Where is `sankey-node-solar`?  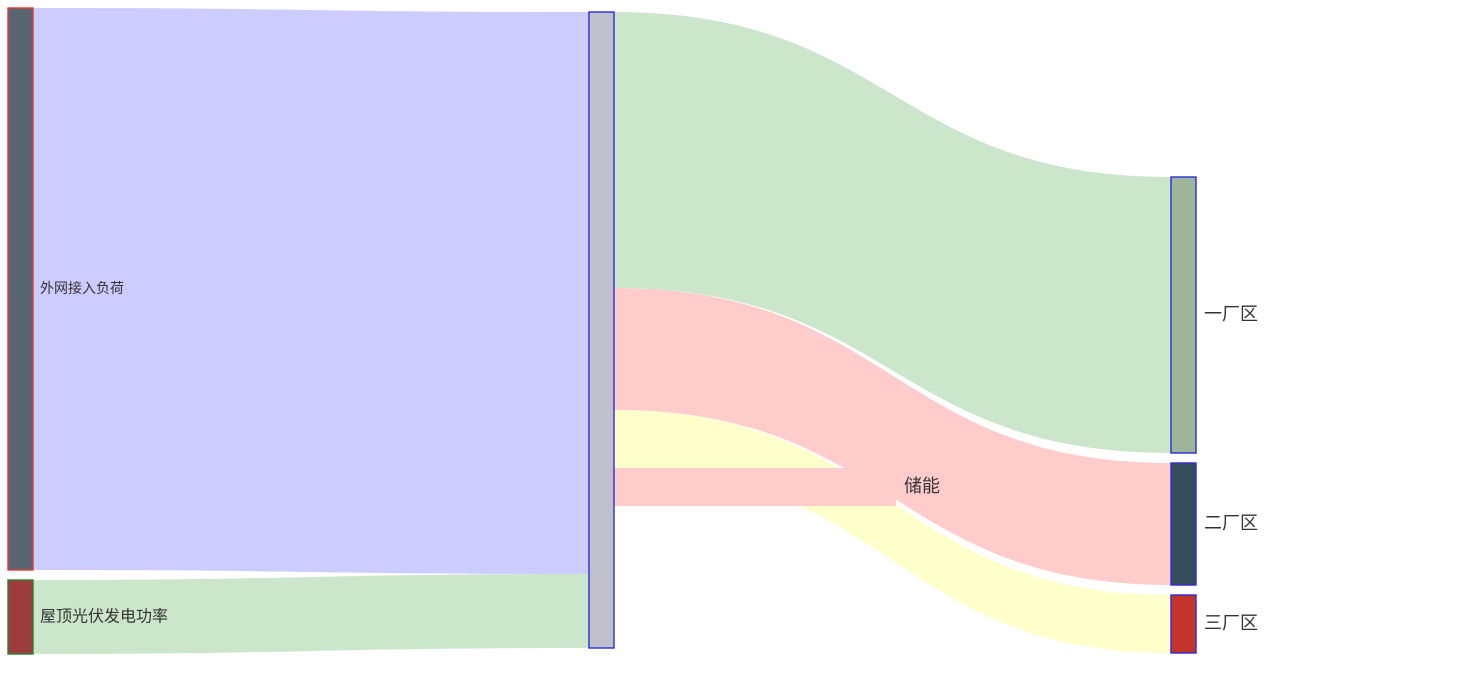
sankey-node-solar is located at coordinates (20, 617).